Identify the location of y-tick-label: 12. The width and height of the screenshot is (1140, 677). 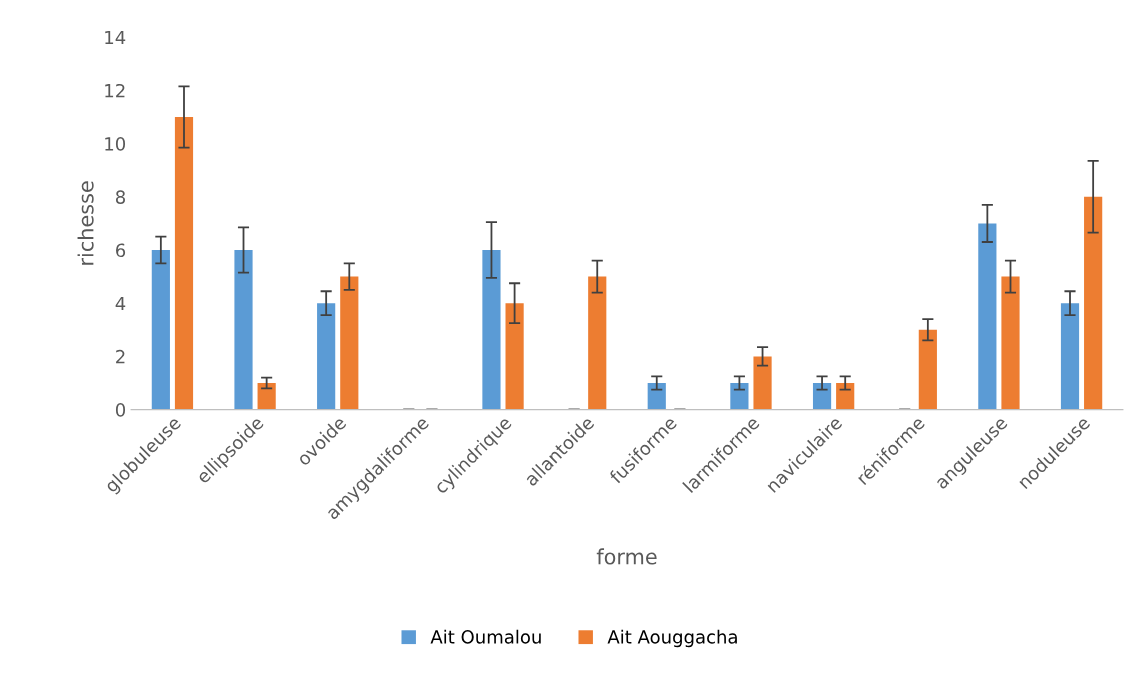
(115, 90).